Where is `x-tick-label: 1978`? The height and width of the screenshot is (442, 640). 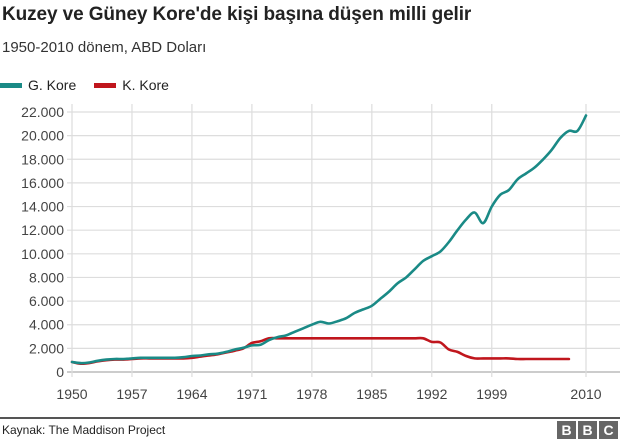
x-tick-label: 1978 is located at coordinates (311, 394).